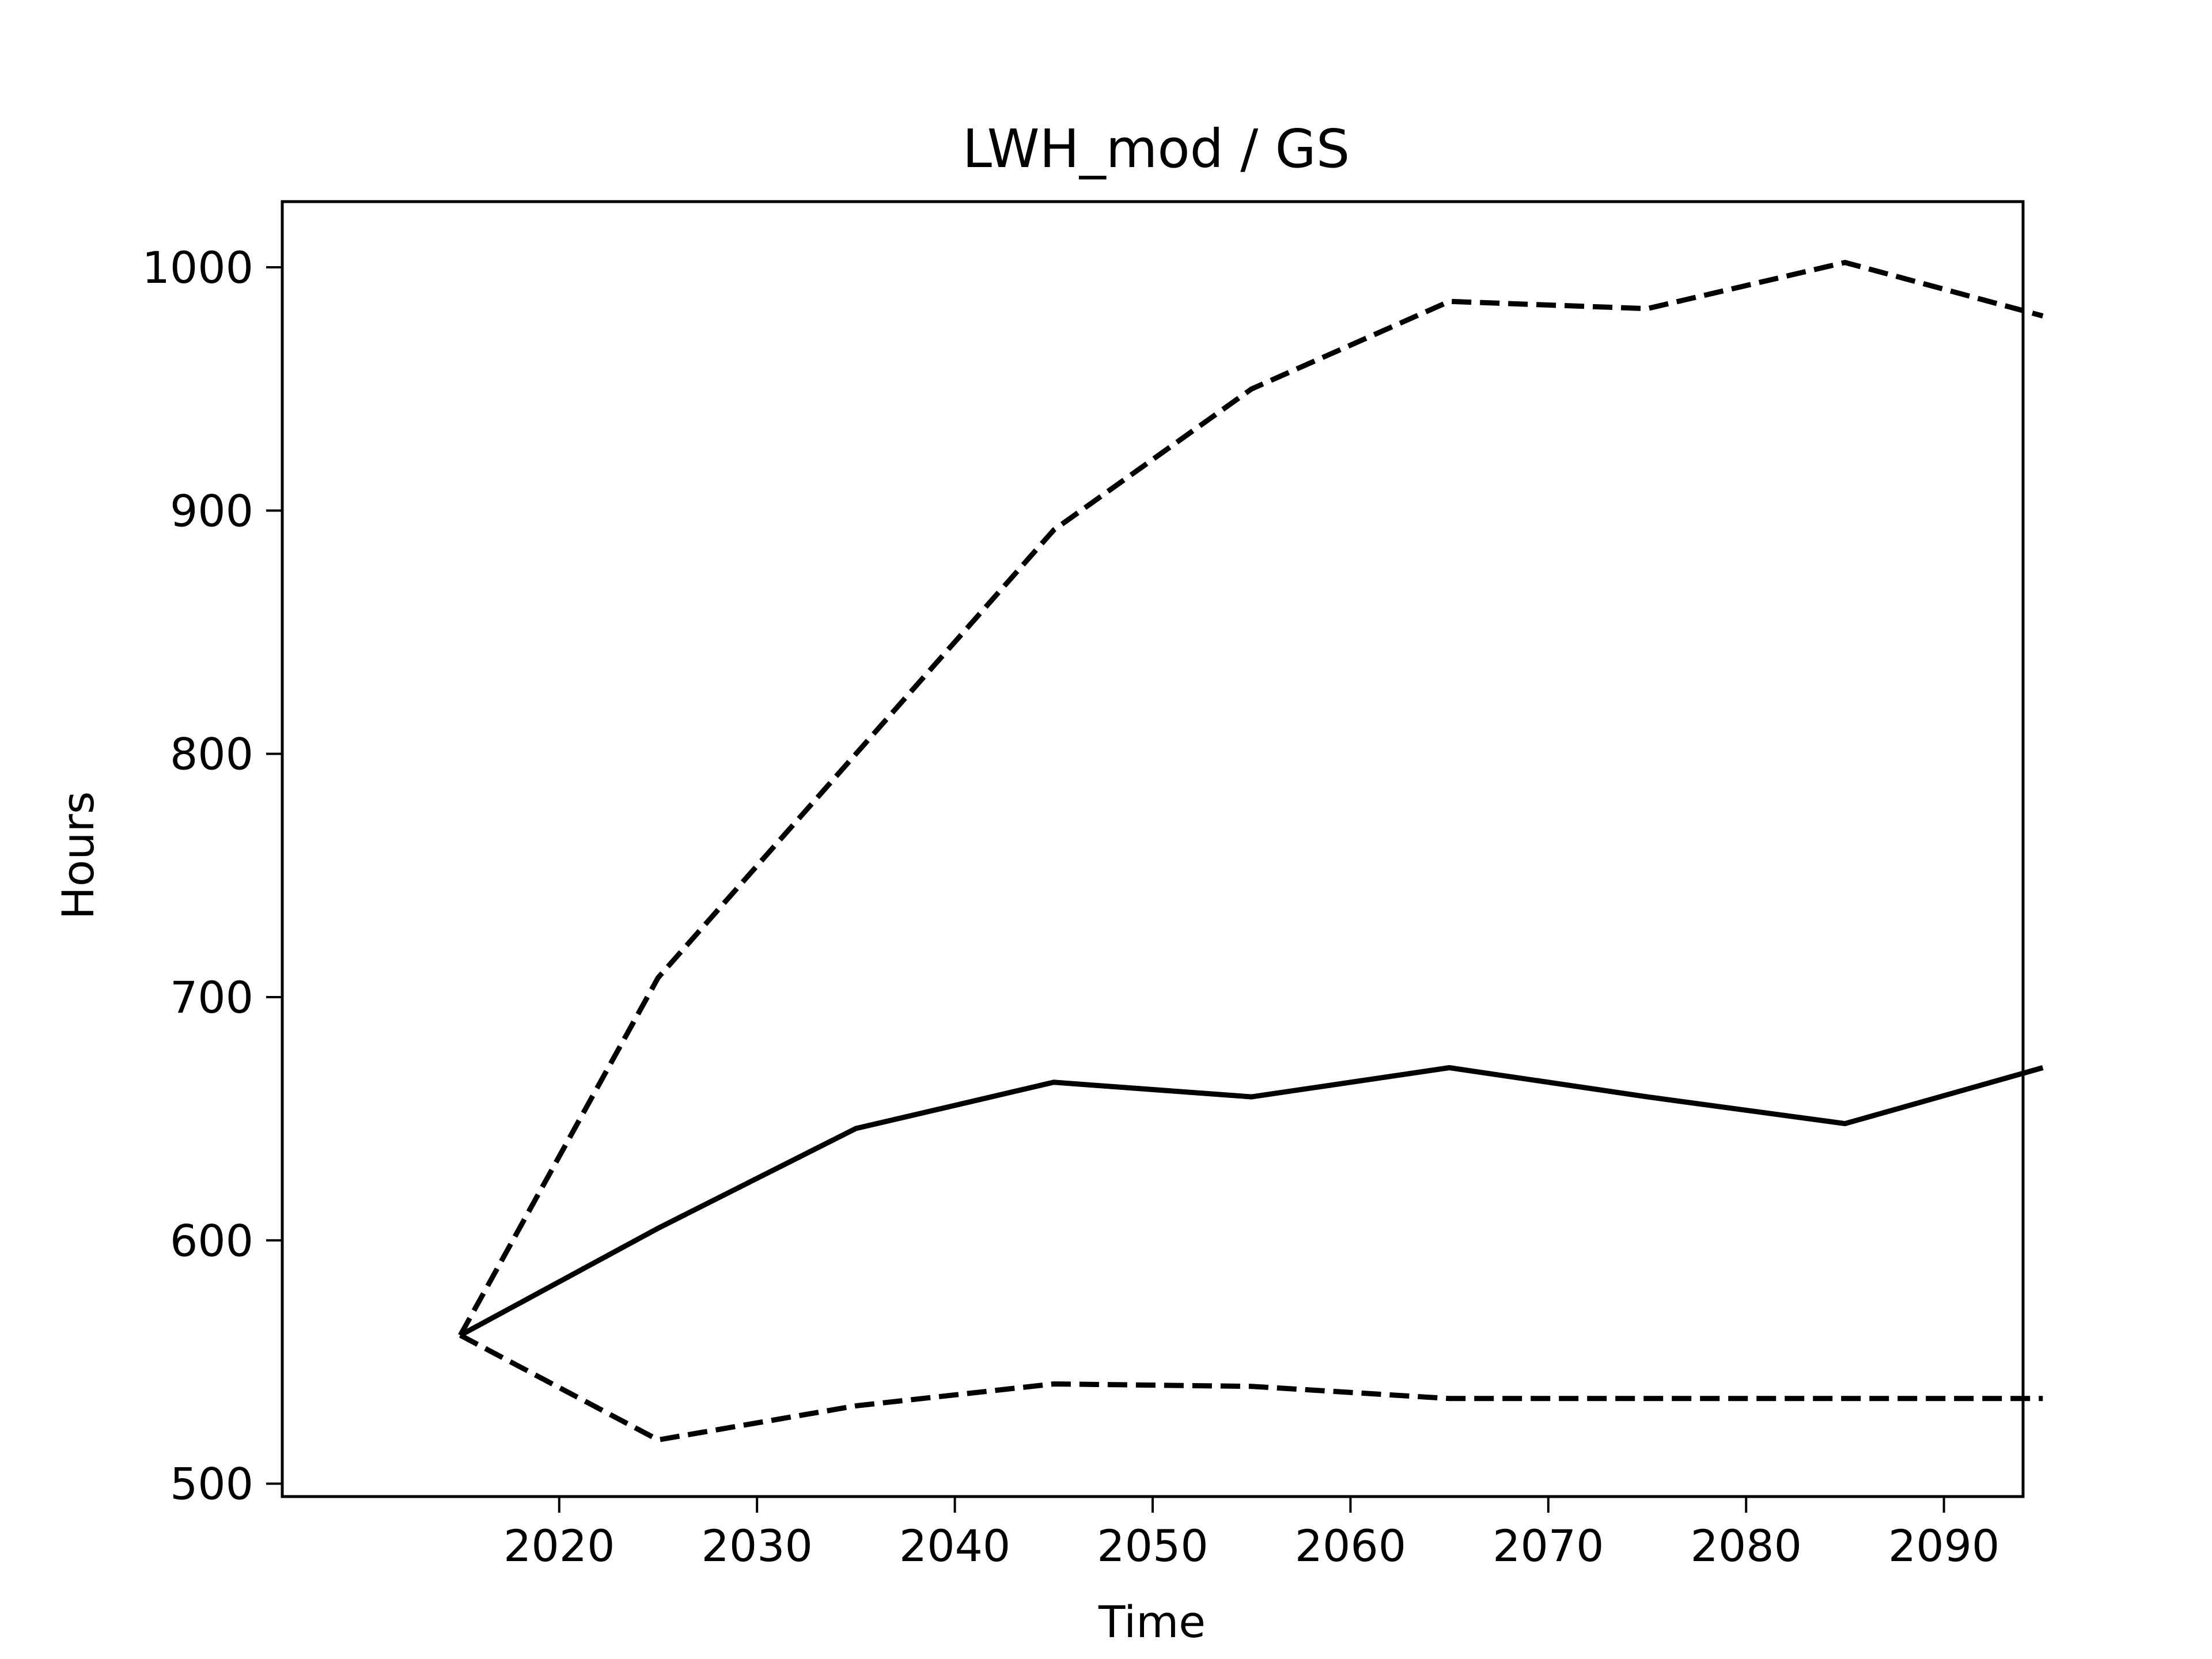 The height and width of the screenshot is (1659, 2212). Describe the element at coordinates (211, 754) in the screenshot. I see `y-tick-label: 800` at that location.